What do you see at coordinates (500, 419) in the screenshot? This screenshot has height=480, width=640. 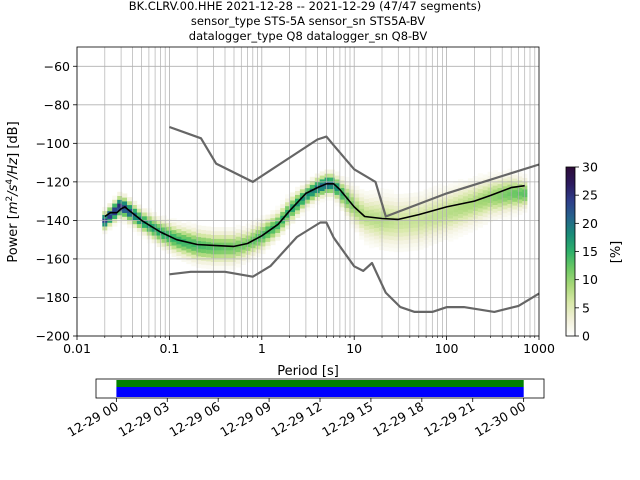 I see `timeline-tick-label: 12-30 00` at bounding box center [500, 419].